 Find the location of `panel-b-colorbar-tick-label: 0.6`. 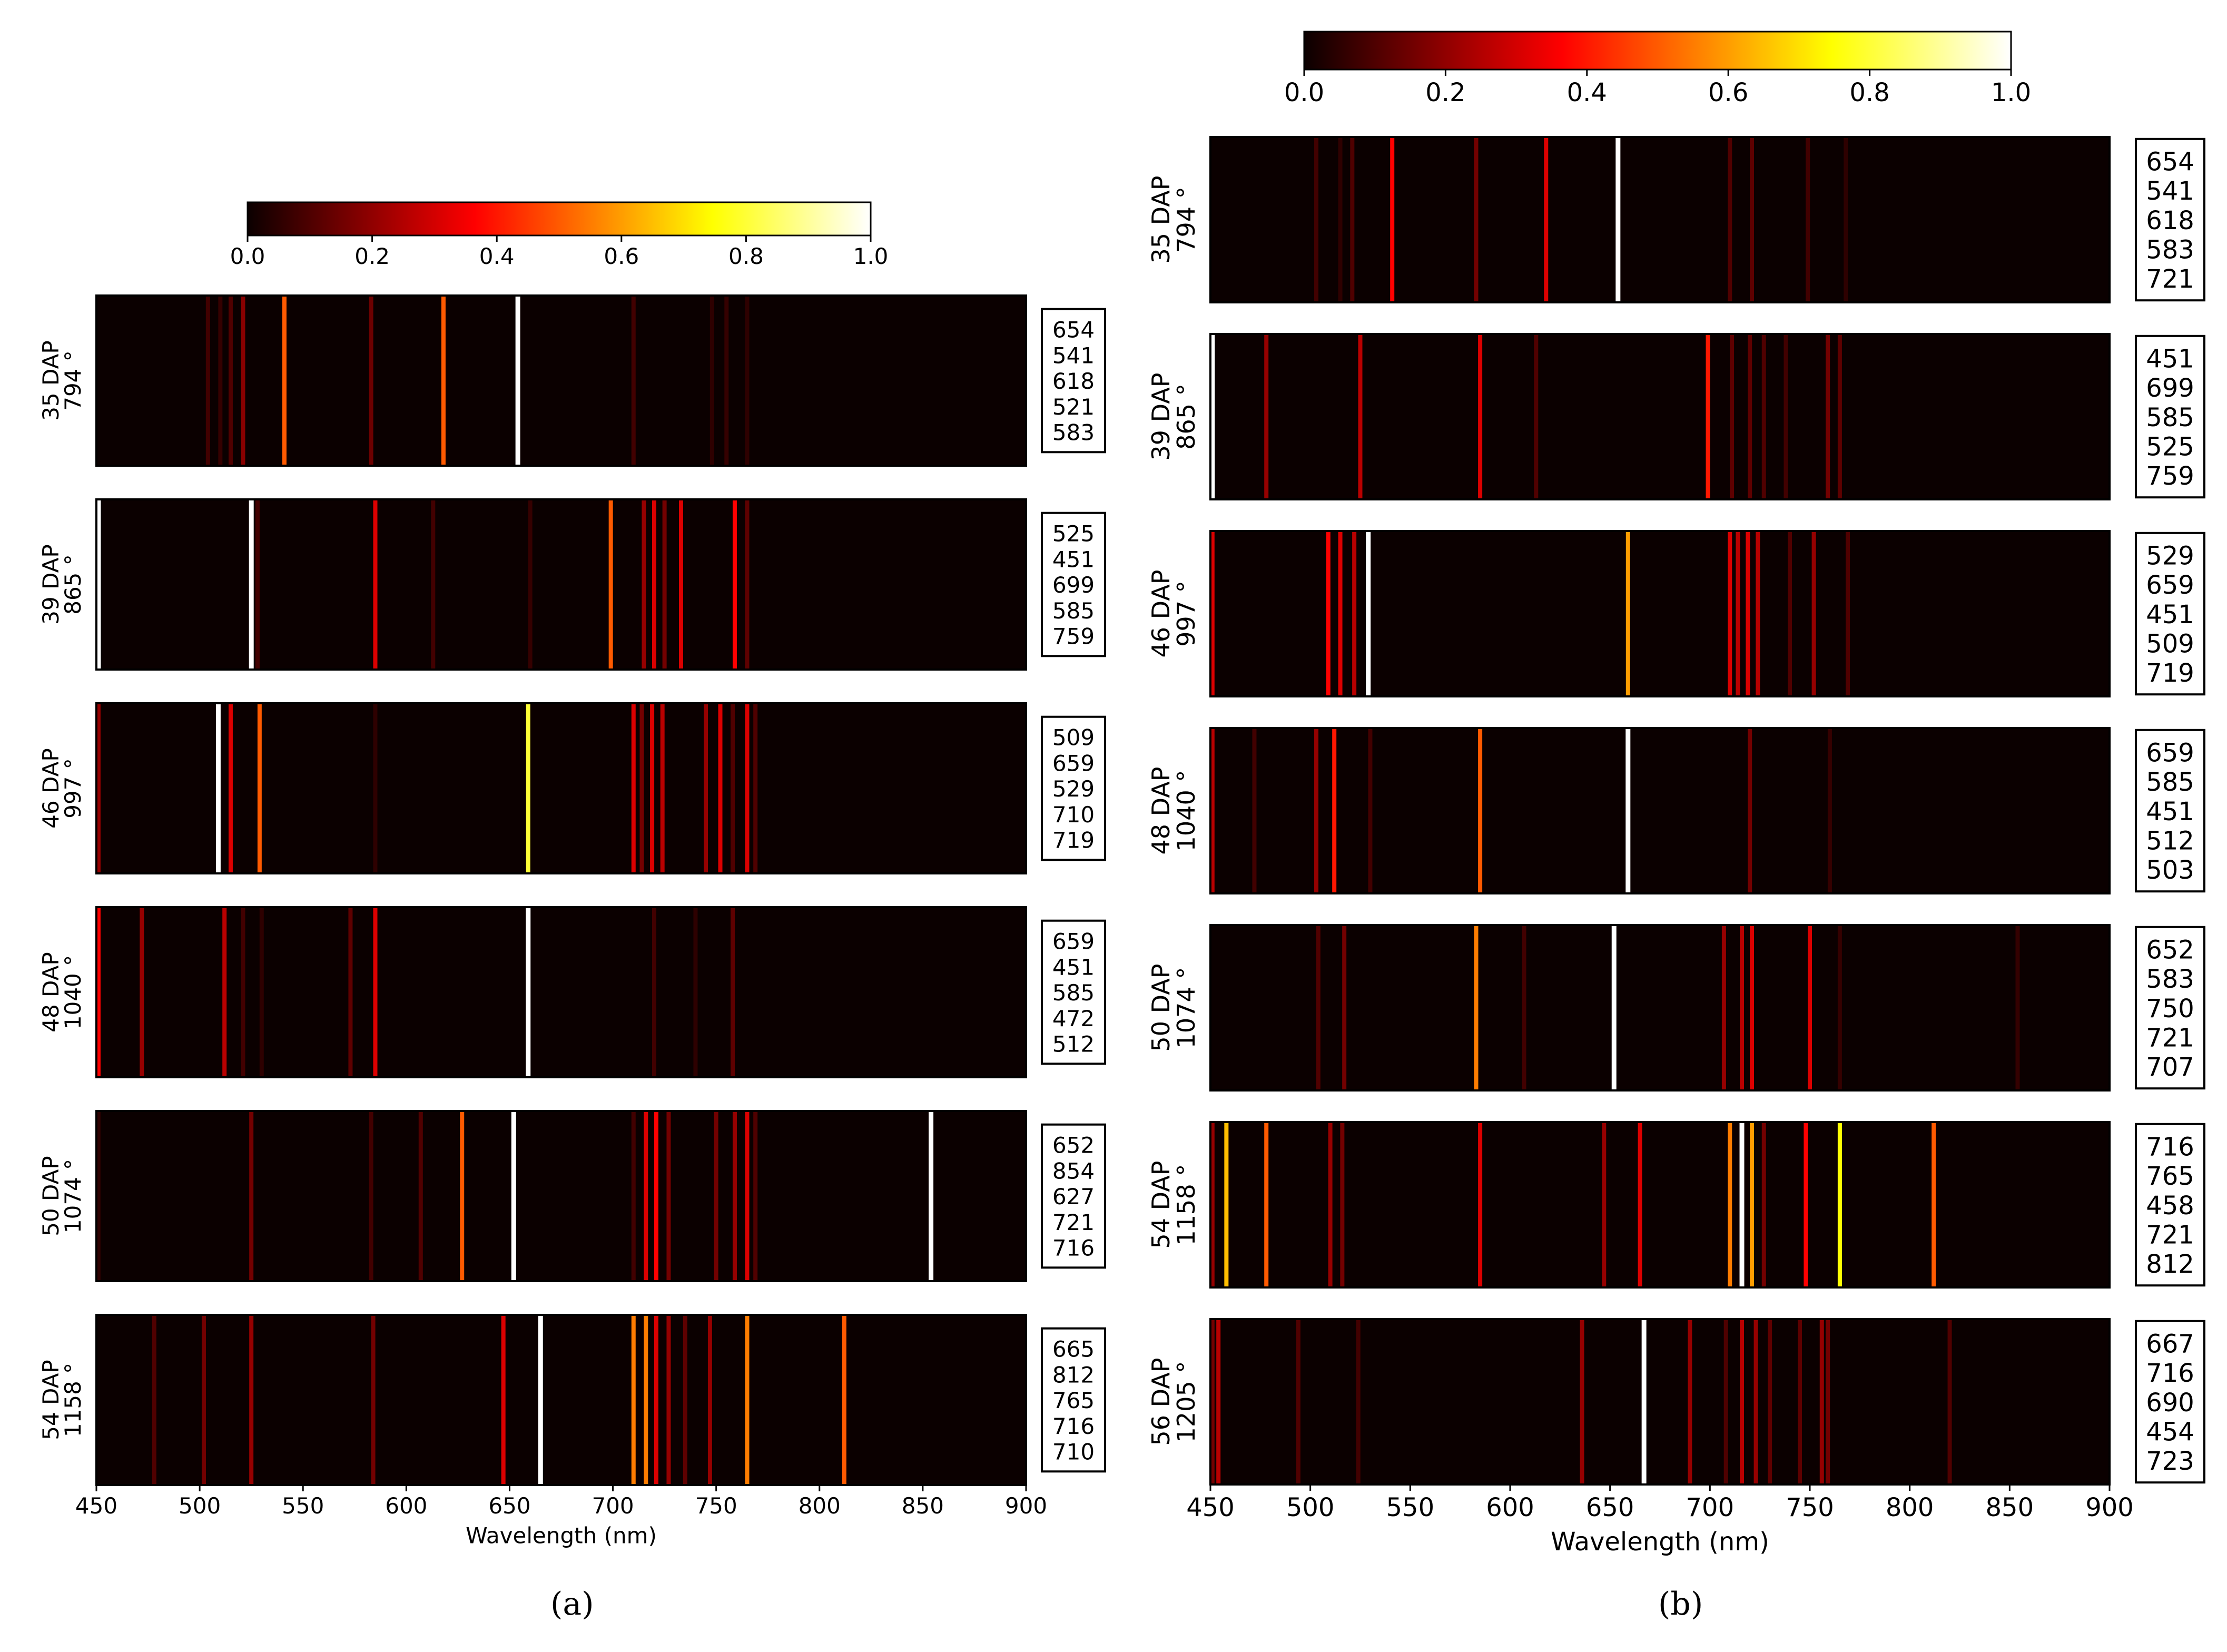

panel-b-colorbar-tick-label: 0.6 is located at coordinates (1728, 92).